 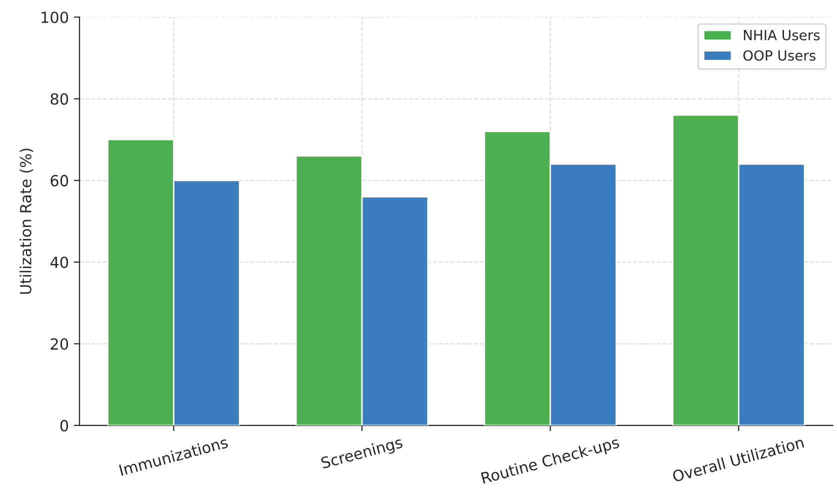 I want to click on y-tick-label: 100, so click(x=55, y=18).